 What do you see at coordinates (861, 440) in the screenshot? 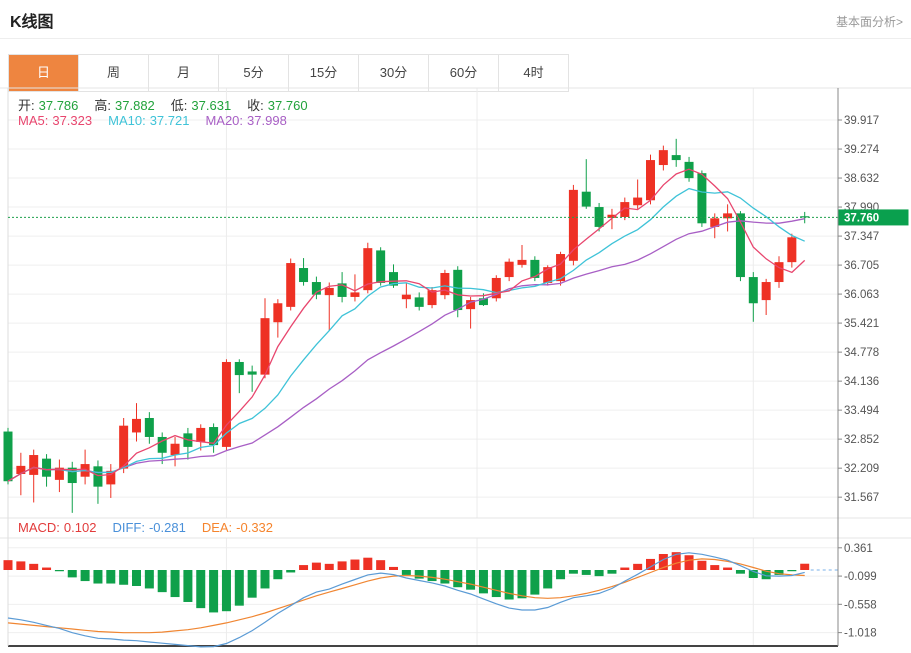
I see `main-axis-label: 32.852` at bounding box center [861, 440].